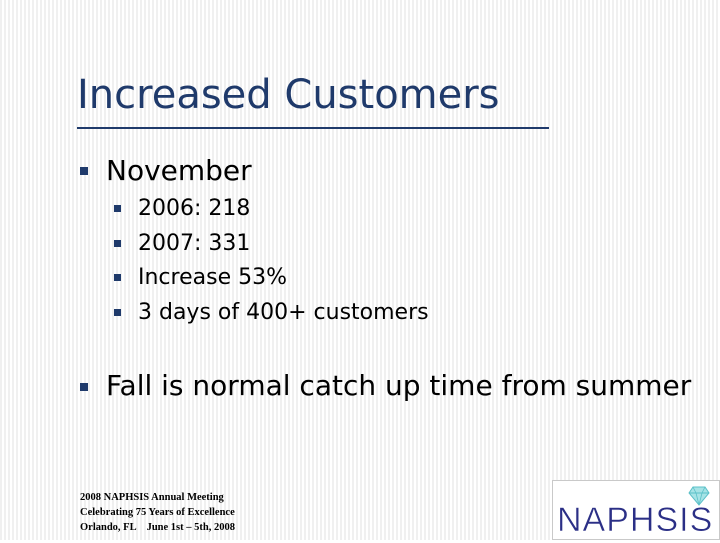  I want to click on footer-dates: June 1st – 5th, 2008, so click(190, 527).